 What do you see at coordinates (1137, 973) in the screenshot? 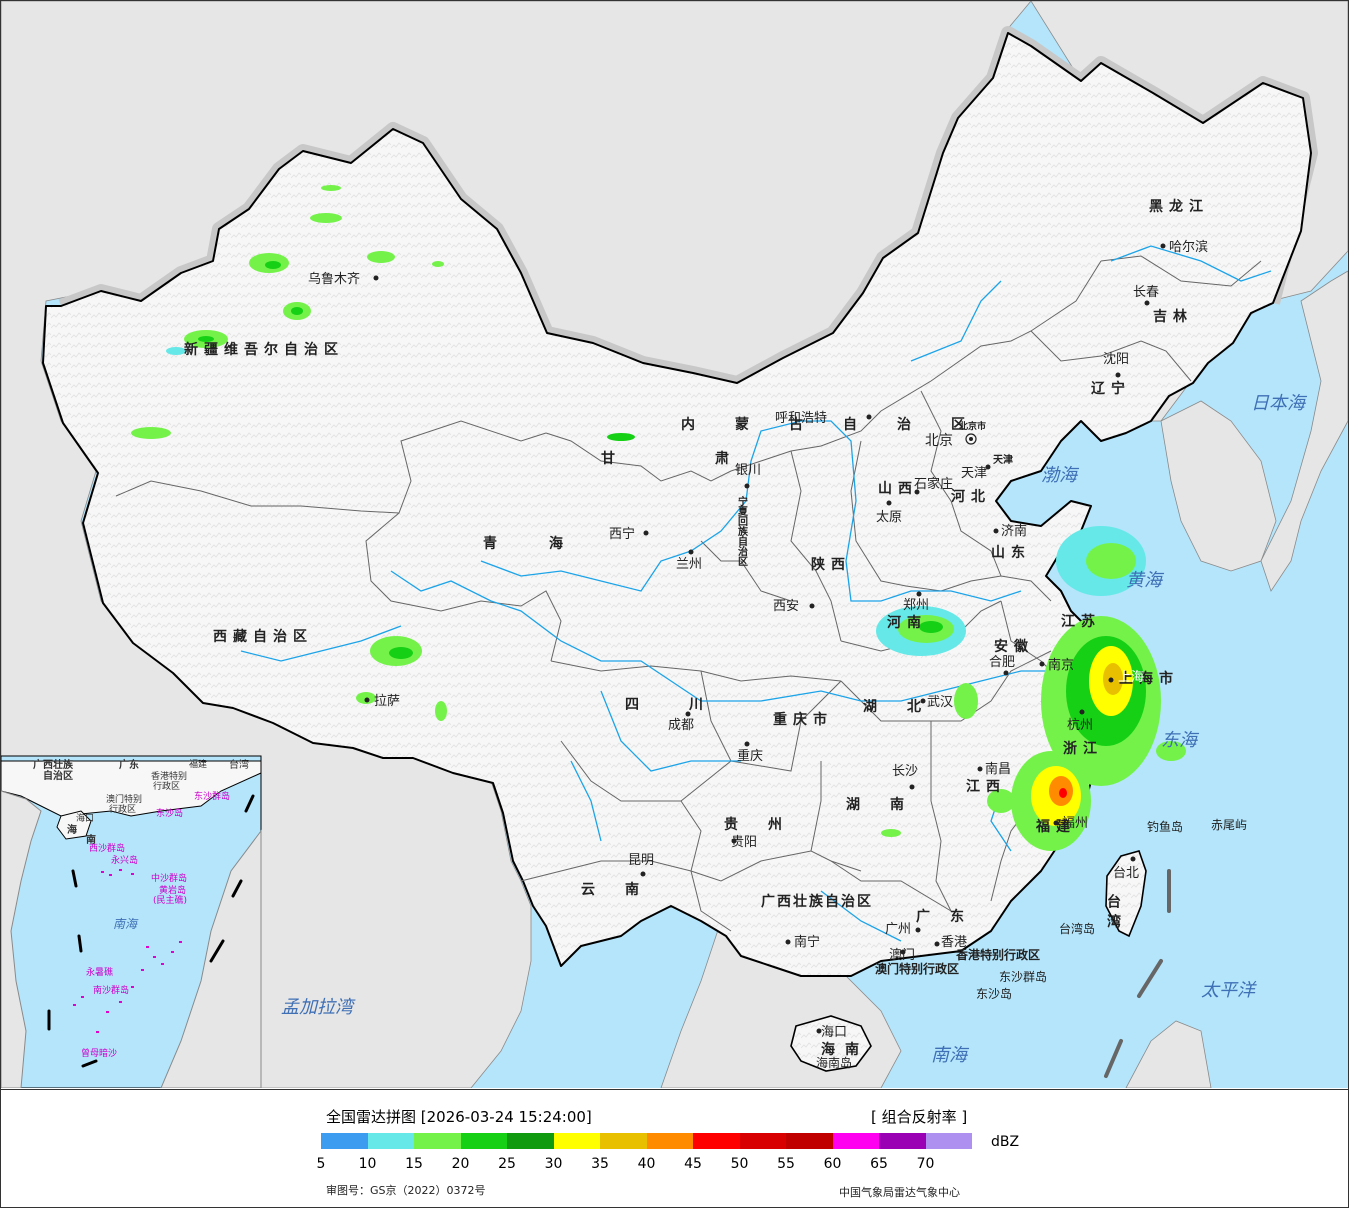
I see `boundary-dashes` at bounding box center [1137, 973].